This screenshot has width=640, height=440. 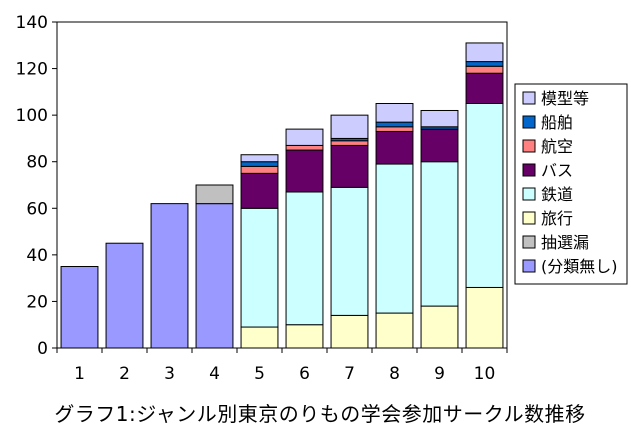 I want to click on legend-label: 航空, so click(x=557, y=146).